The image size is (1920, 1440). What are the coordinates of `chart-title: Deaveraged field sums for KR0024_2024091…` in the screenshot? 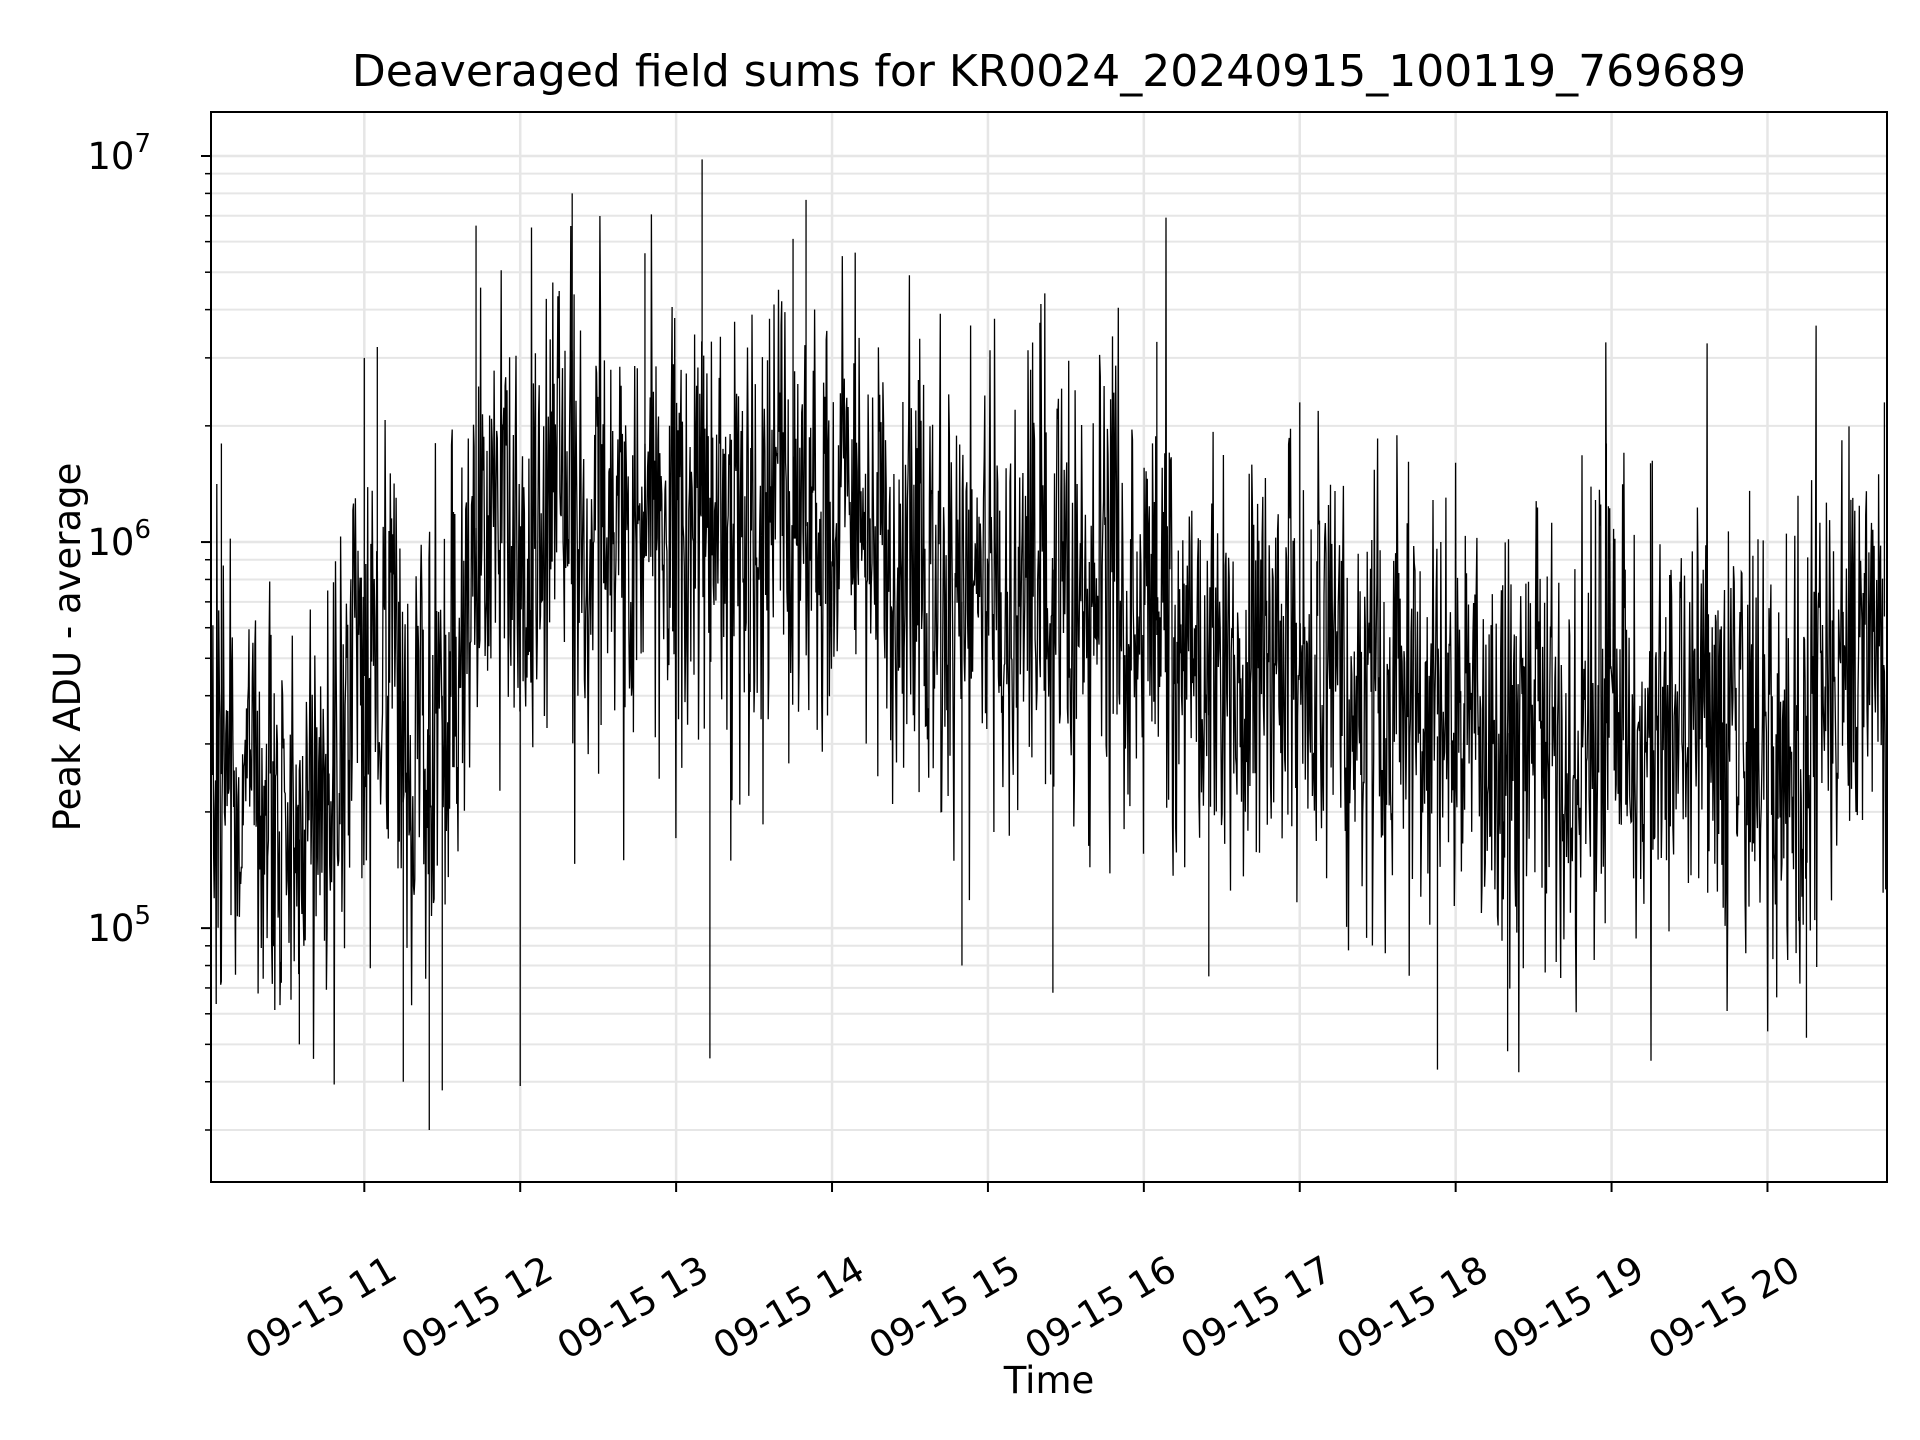 It's located at (1049, 71).